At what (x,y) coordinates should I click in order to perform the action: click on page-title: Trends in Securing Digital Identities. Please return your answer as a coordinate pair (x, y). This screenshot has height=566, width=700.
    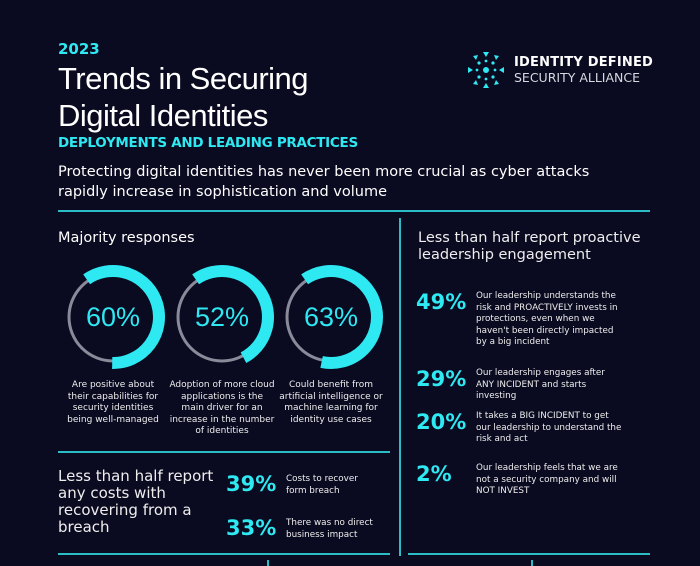
    Looking at the image, I should click on (183, 97).